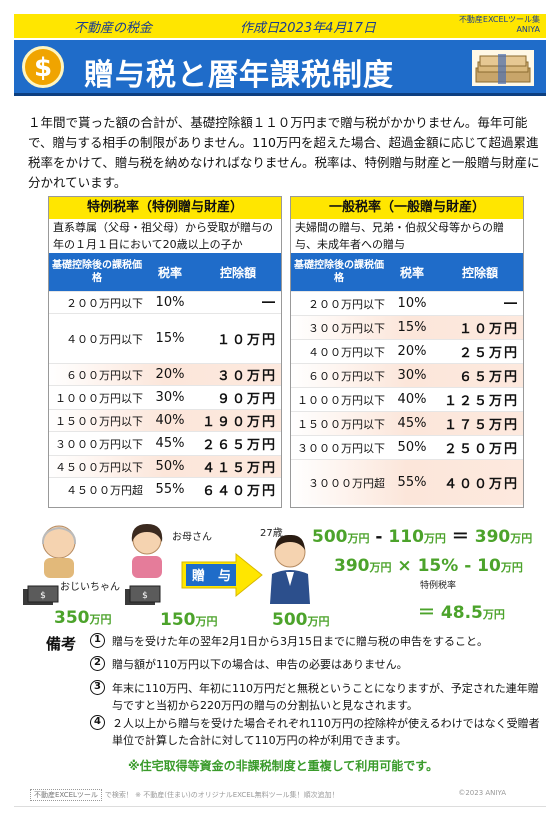  Describe the element at coordinates (246, 399) in the screenshot. I see `deduction-cell: ９０万円` at that location.